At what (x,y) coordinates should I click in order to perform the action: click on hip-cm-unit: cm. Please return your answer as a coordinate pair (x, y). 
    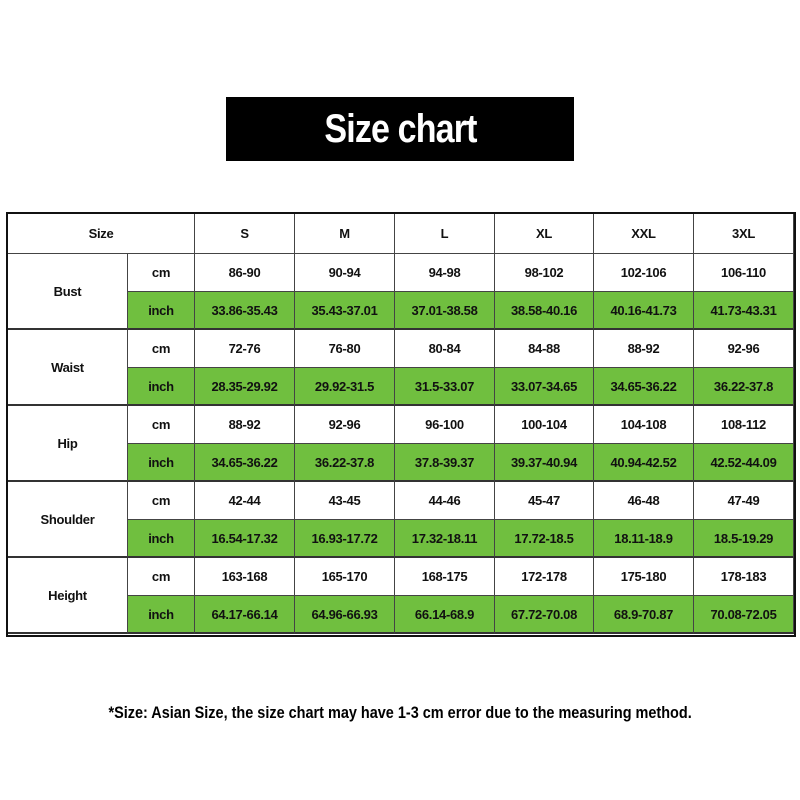
    Looking at the image, I should click on (161, 425).